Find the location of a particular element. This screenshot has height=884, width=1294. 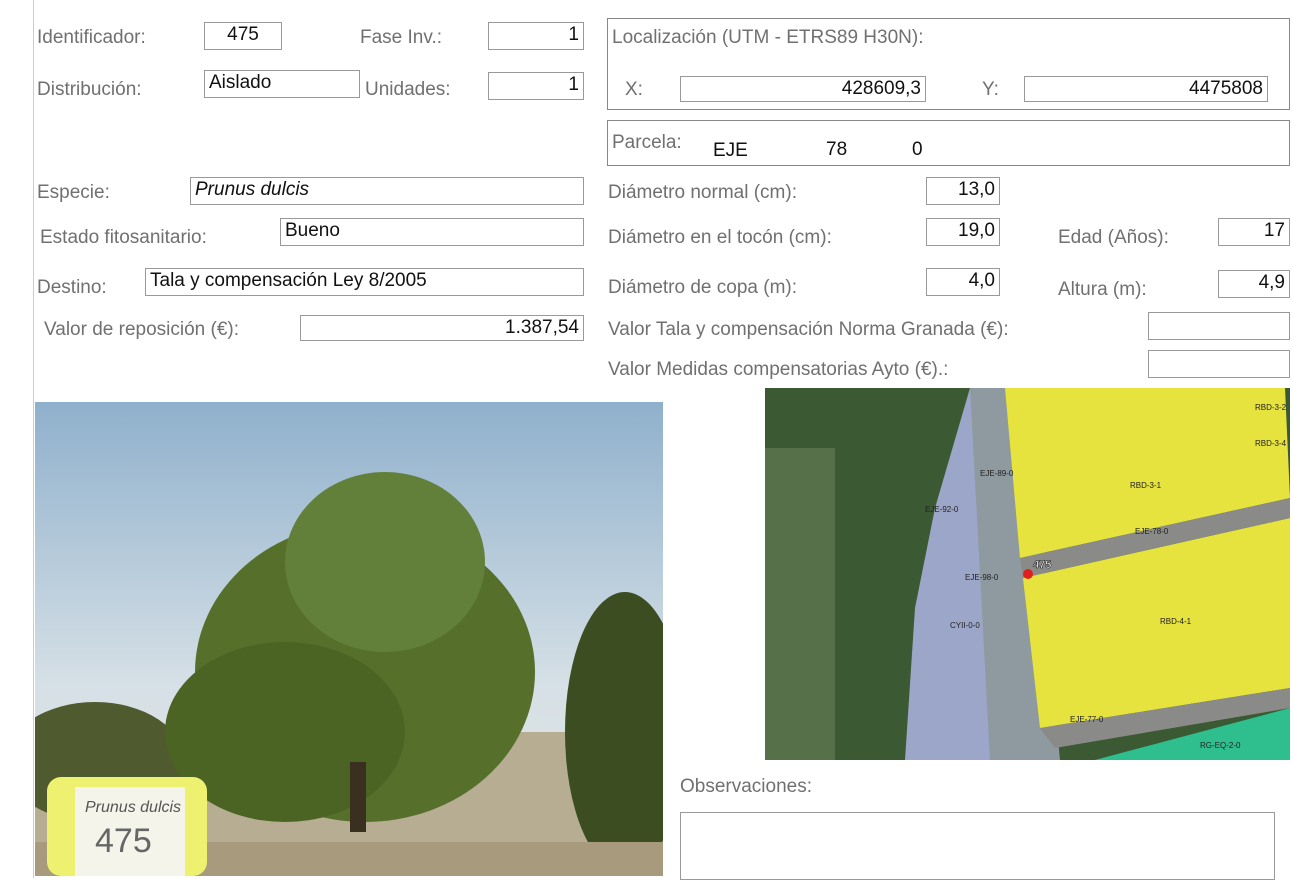

field: 428609,3 is located at coordinates (803, 89).